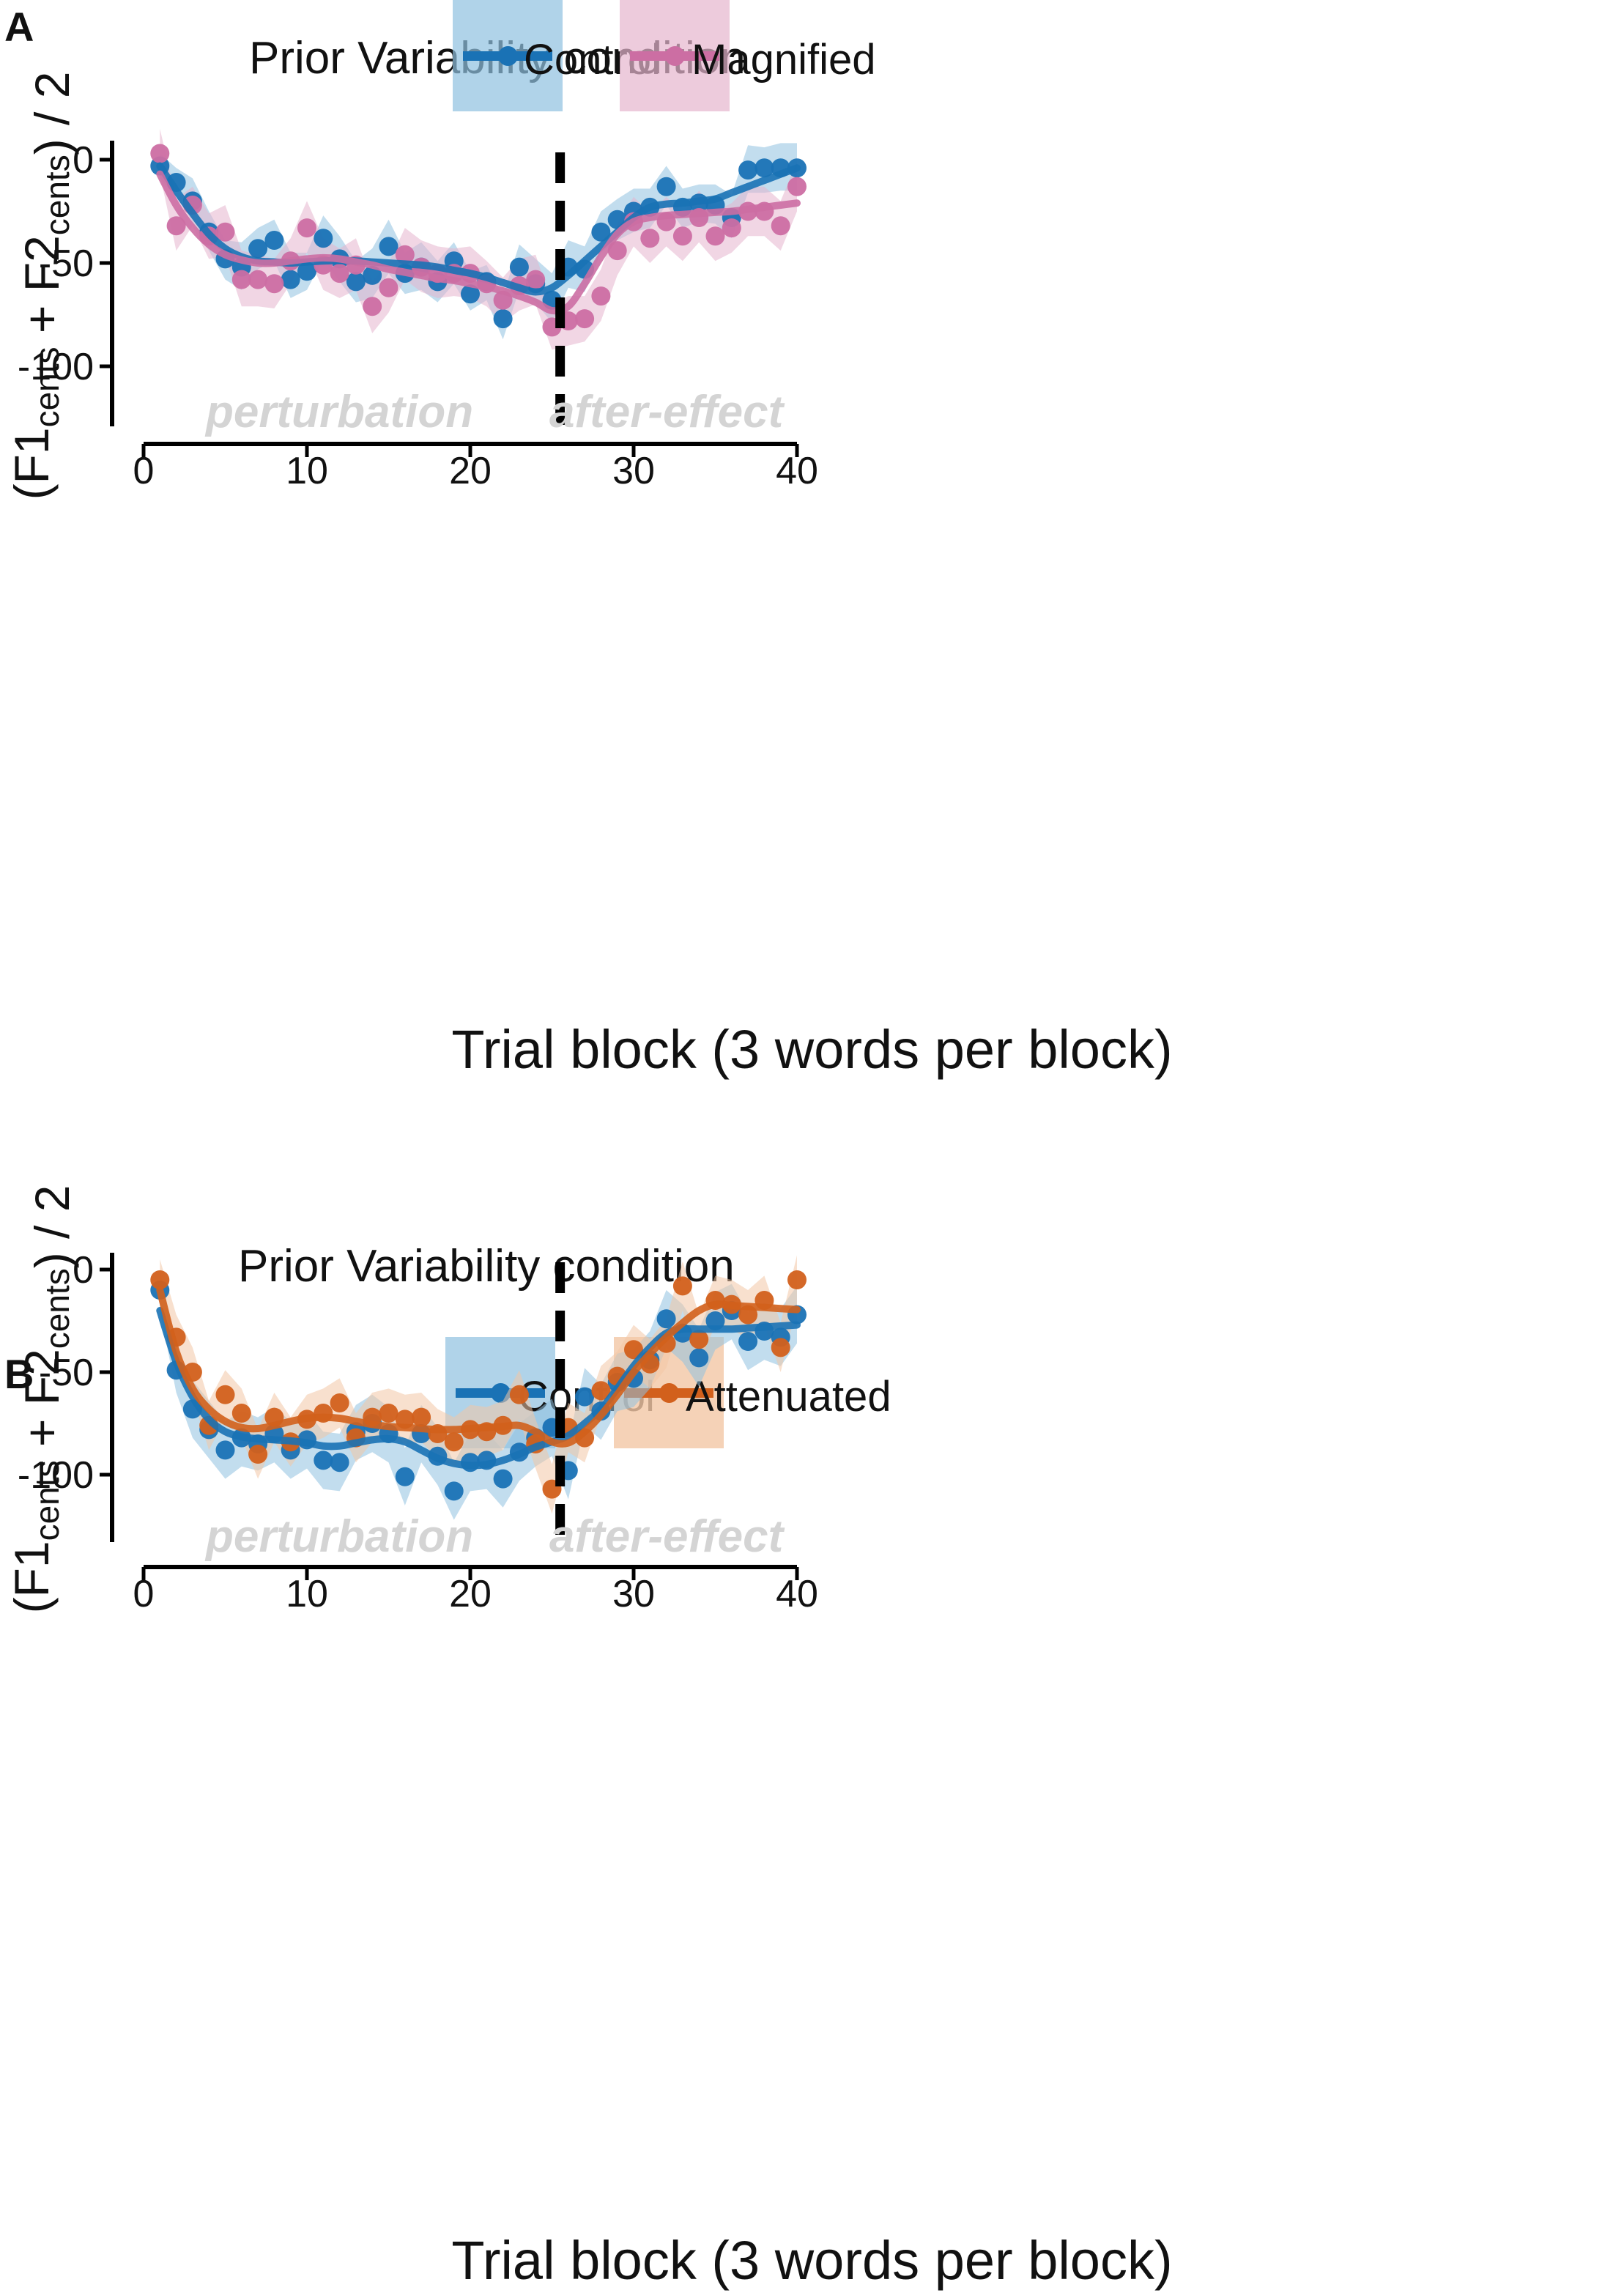  What do you see at coordinates (788, 1396) in the screenshot?
I see `legend-label-attenuated: Attenuated` at bounding box center [788, 1396].